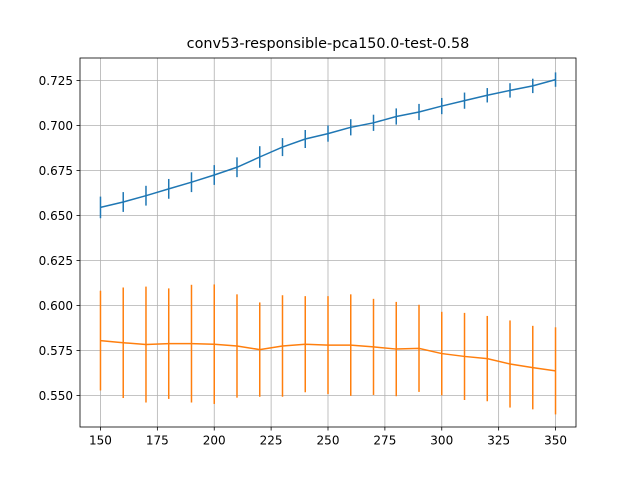  Describe the element at coordinates (56, 216) in the screenshot. I see `y-tick-label: 0.650` at that location.